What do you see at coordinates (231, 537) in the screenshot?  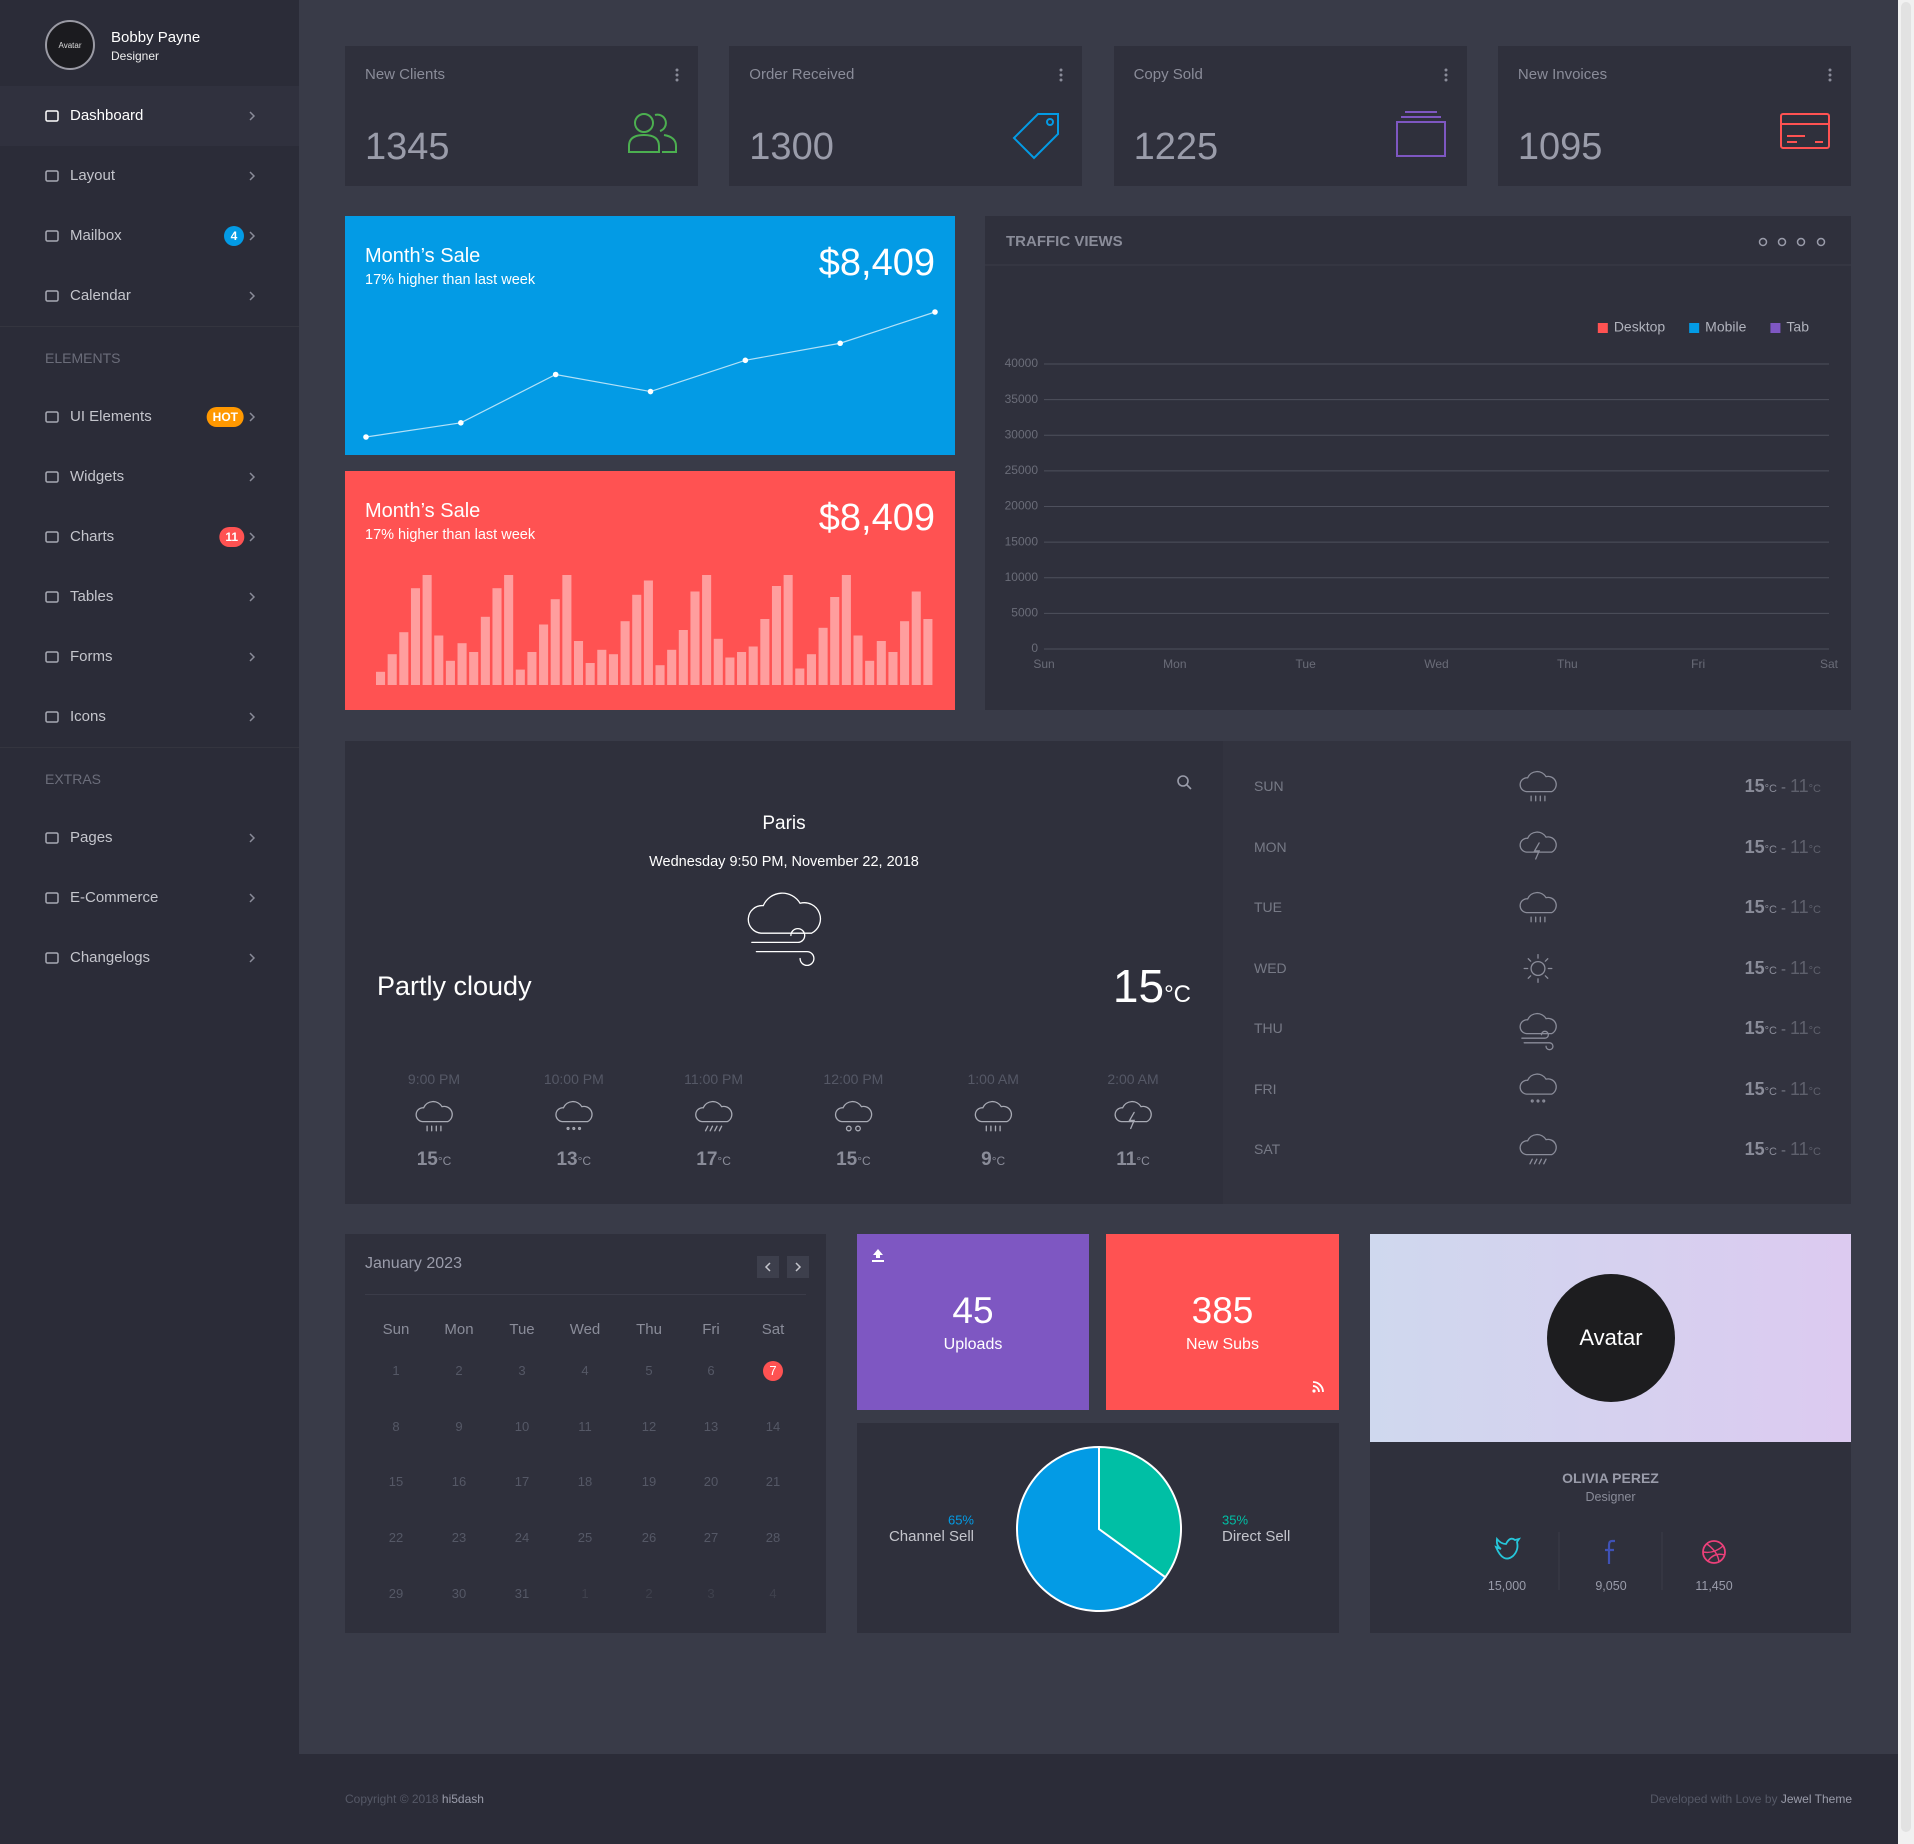 I see `nav-badge: 11` at bounding box center [231, 537].